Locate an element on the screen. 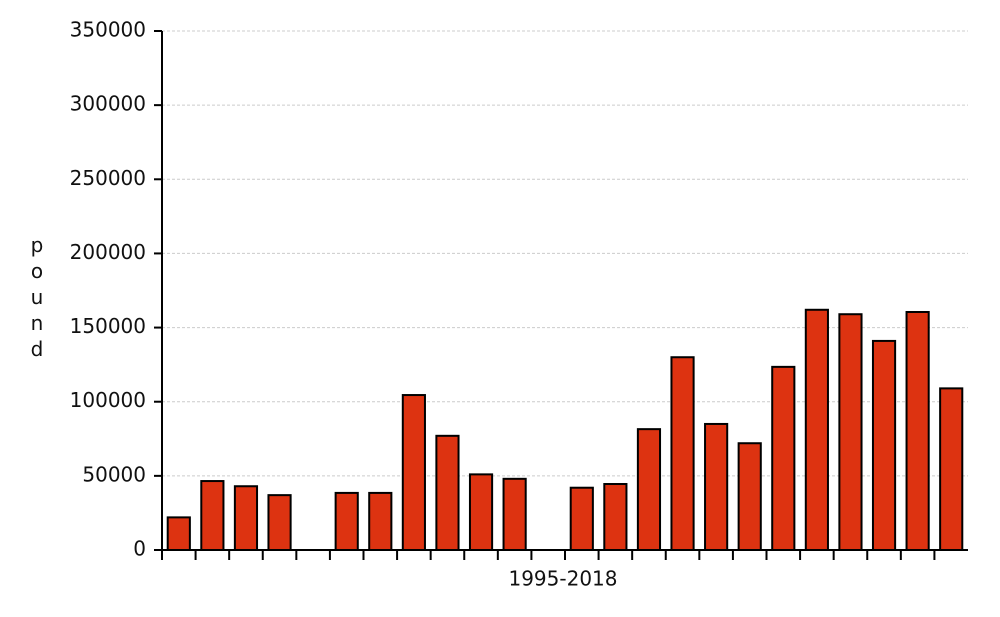  y-tick-label: 250000 is located at coordinates (108, 178).